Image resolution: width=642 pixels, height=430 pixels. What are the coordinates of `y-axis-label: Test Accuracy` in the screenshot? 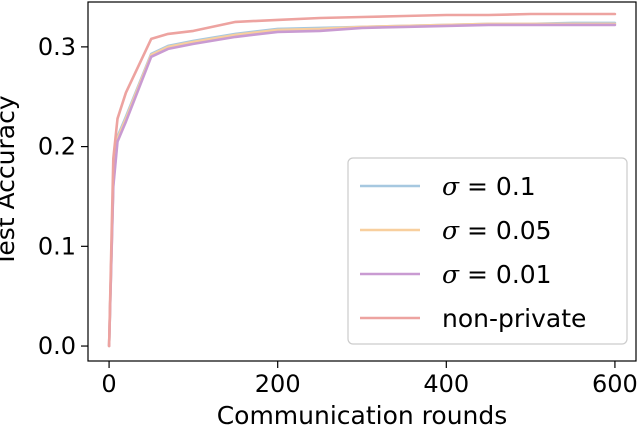 It's located at (10, 181).